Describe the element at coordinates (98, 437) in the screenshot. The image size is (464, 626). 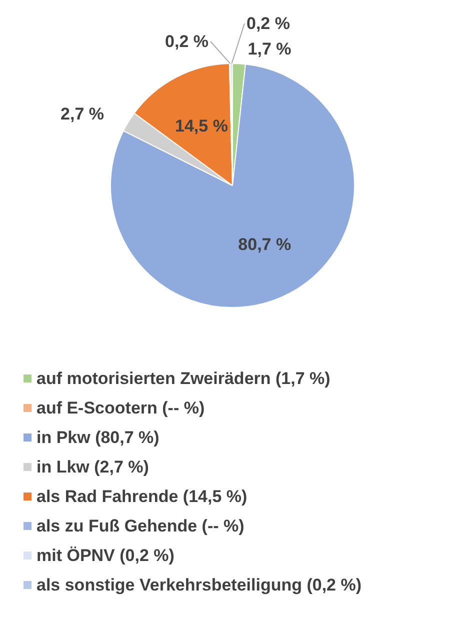
I see `legend-label: in Pkw (80,7 %)` at that location.